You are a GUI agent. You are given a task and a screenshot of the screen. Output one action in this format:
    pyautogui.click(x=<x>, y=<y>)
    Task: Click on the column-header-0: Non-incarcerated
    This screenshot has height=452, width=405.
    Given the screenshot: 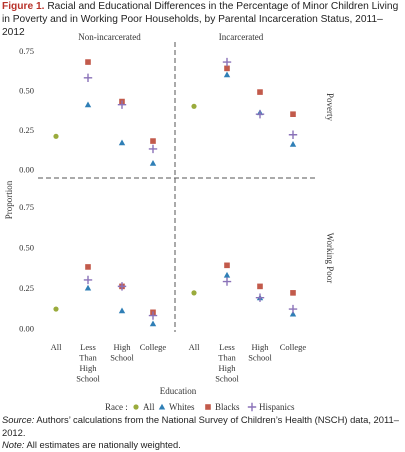 What is the action you would take?
    pyautogui.click(x=109, y=37)
    